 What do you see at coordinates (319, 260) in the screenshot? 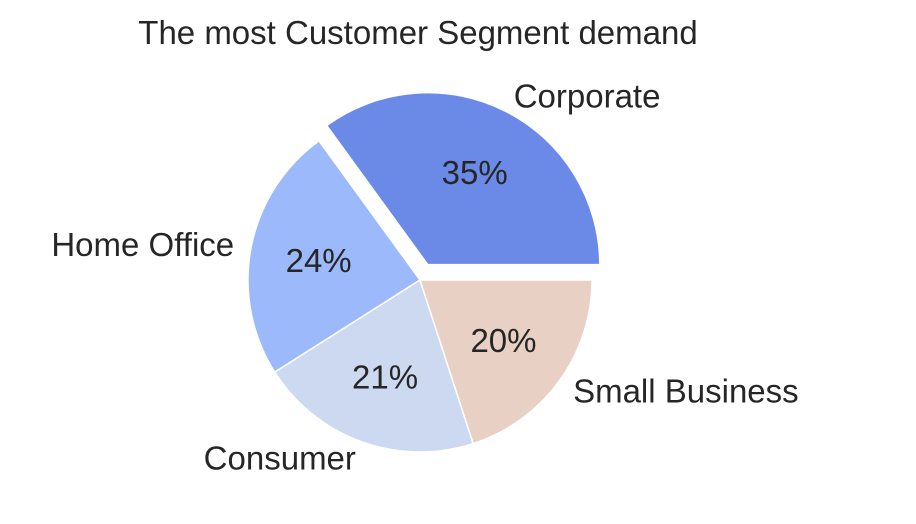
I see `pct-label-home-office: 24%` at bounding box center [319, 260].